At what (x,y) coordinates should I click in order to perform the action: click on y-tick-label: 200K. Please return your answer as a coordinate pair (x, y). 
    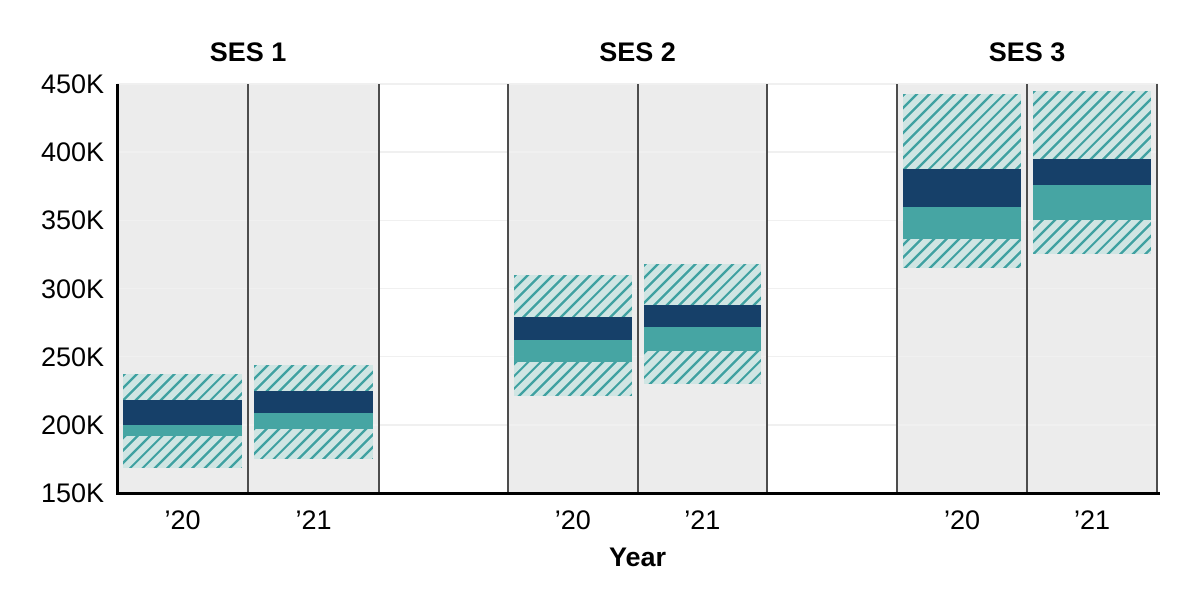
    Looking at the image, I should click on (72, 424).